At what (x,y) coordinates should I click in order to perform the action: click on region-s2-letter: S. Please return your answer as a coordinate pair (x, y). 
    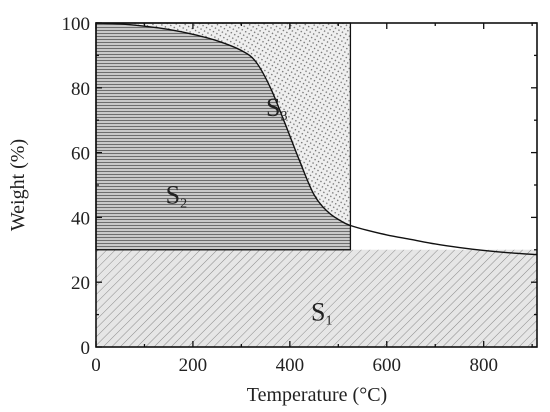
    Looking at the image, I should click on (173, 195).